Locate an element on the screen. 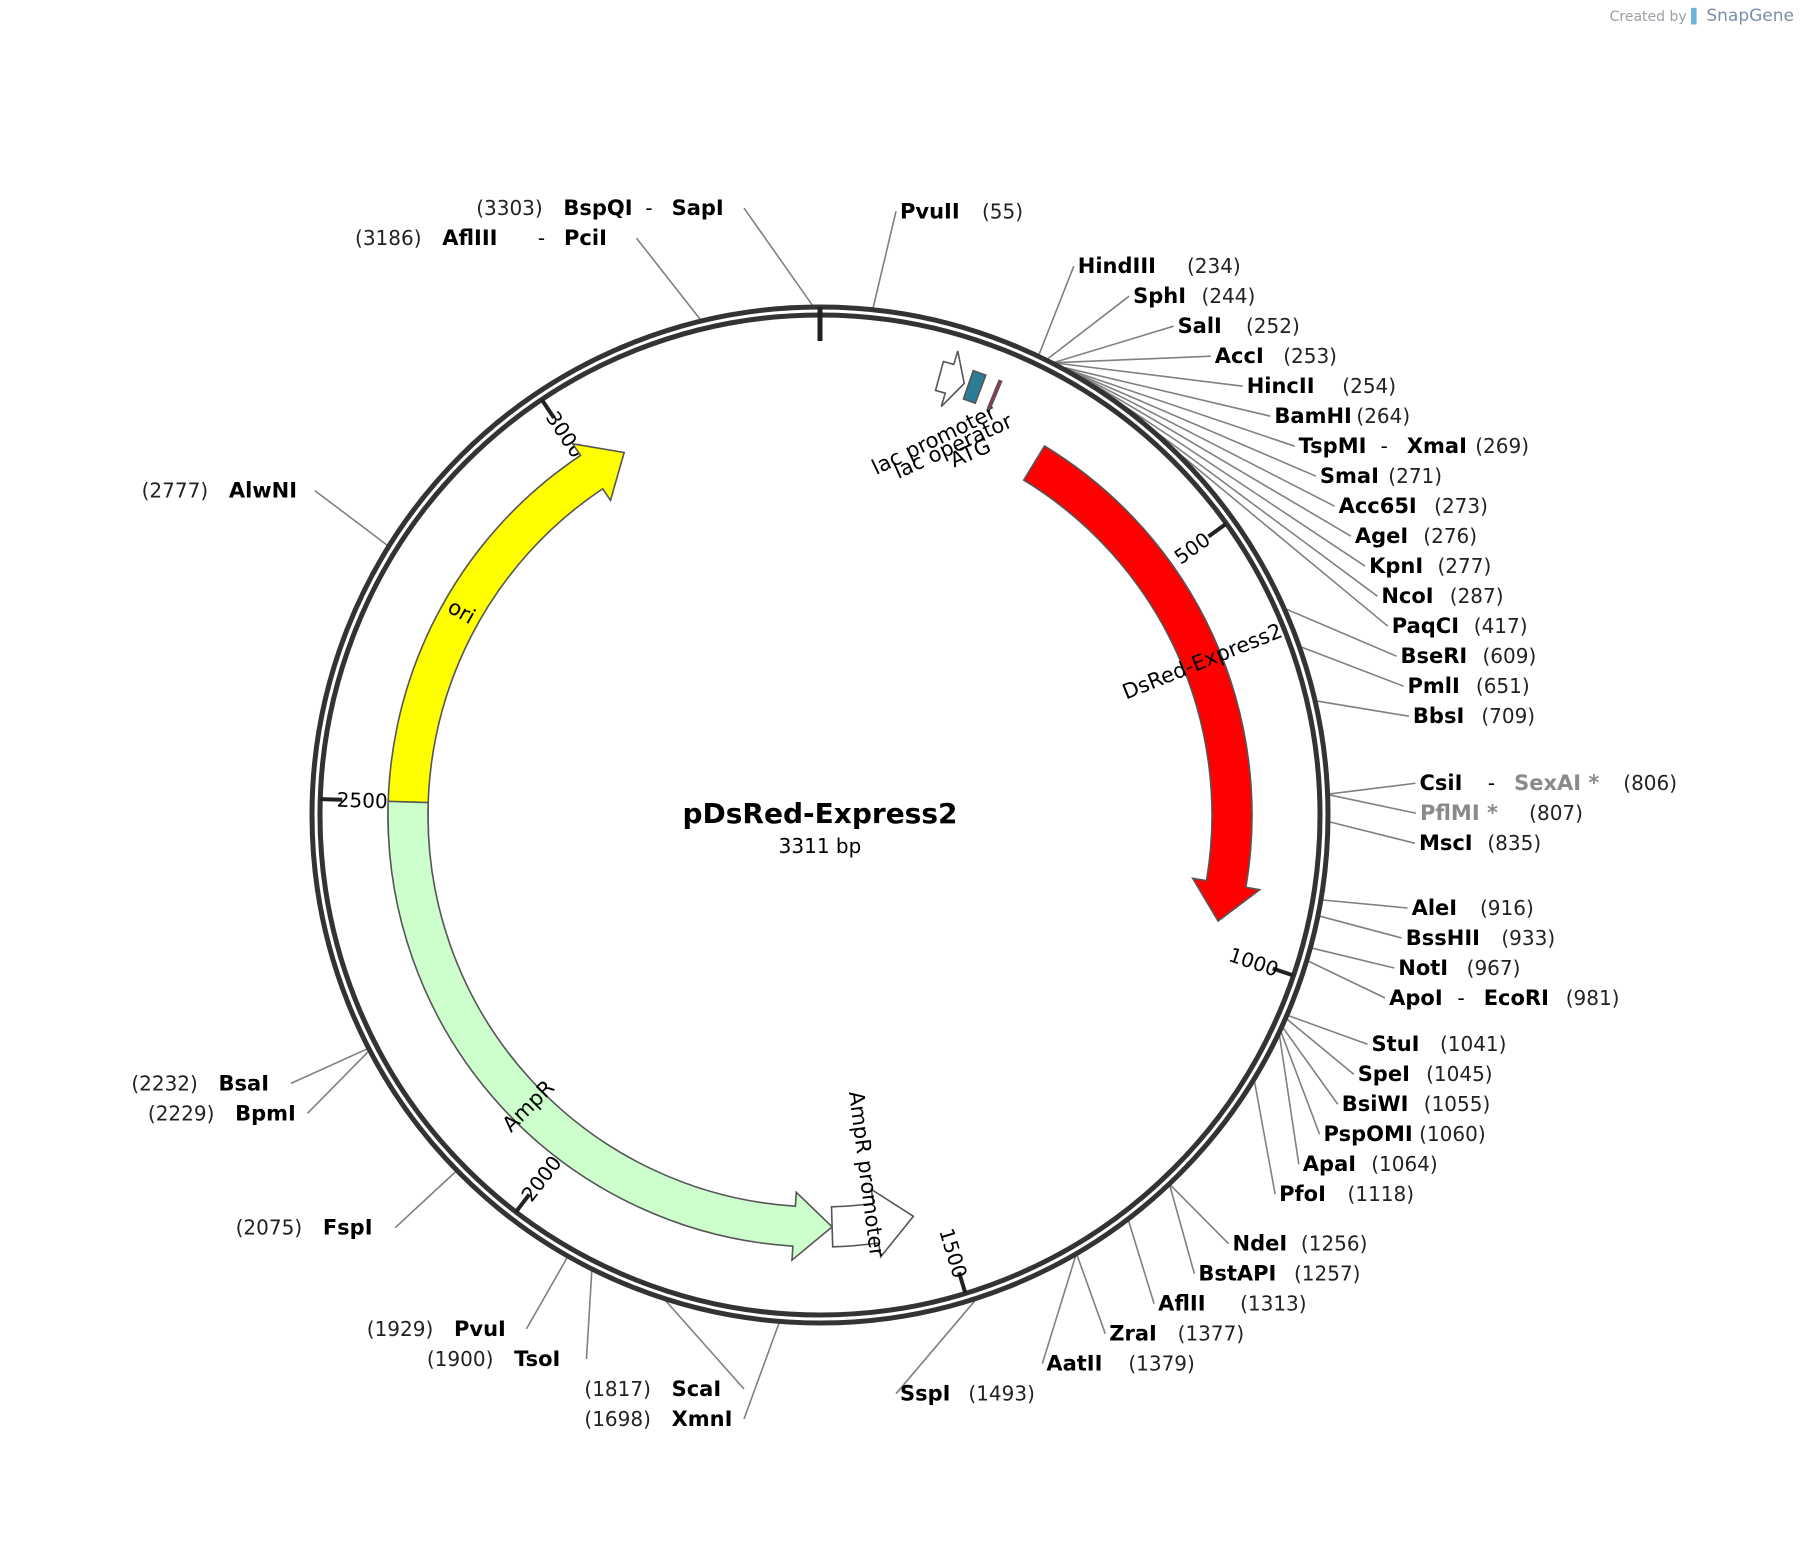 Image resolution: width=1804 pixels, height=1560 pixels. site-enzyme-name: SexAI * is located at coordinates (1556, 783).